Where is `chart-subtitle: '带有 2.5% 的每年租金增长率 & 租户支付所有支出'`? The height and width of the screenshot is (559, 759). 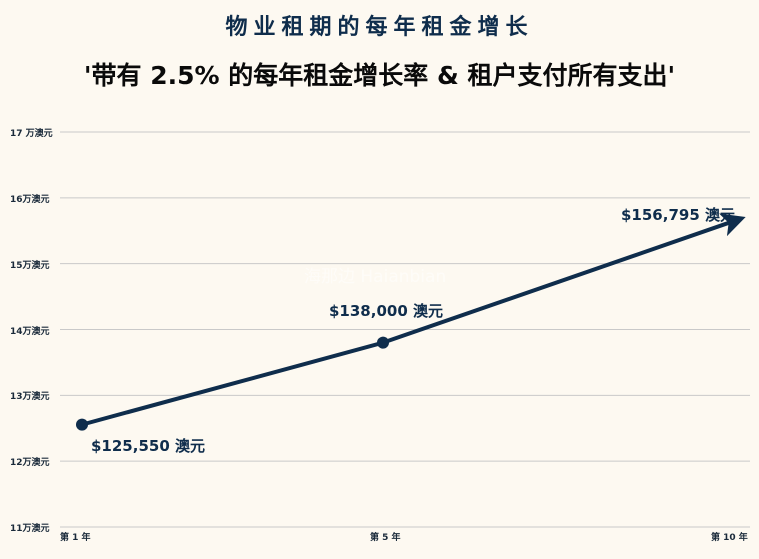 chart-subtitle: '带有 2.5% 的每年租金增长率 & 租户支付所有支出' is located at coordinates (379, 75).